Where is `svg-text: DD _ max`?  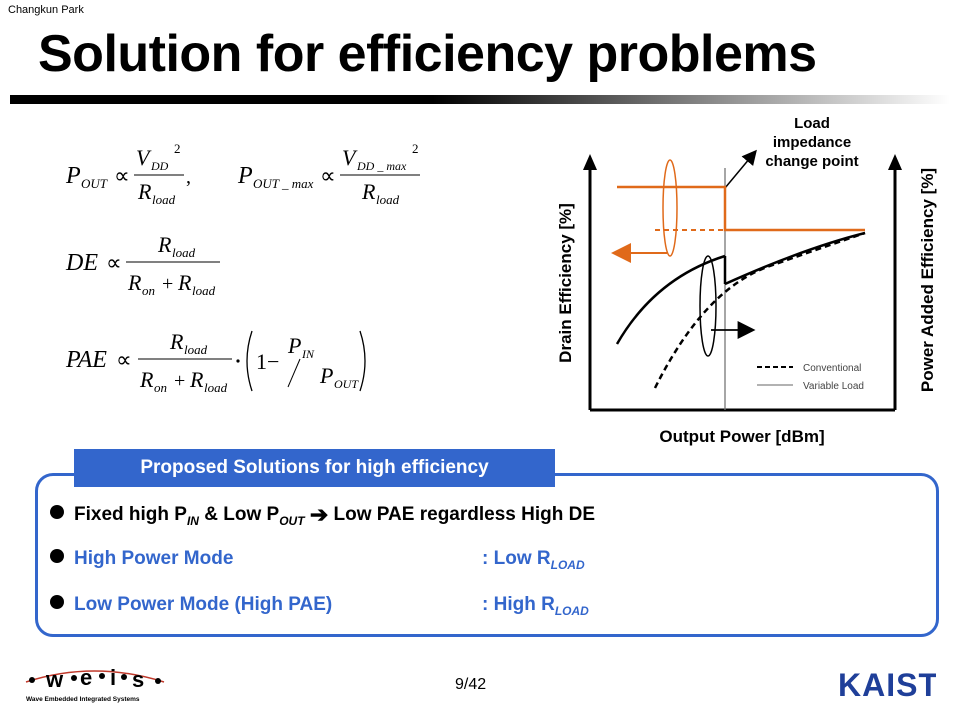
svg-text: DD _ max is located at coordinates (381, 166).